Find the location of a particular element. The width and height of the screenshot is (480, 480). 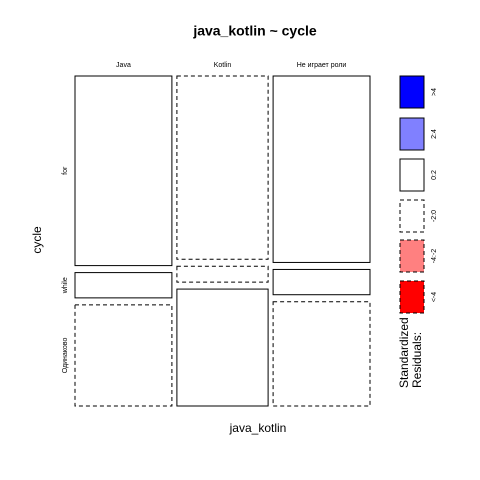

x-axis-label: java_kotlin is located at coordinates (258, 428).